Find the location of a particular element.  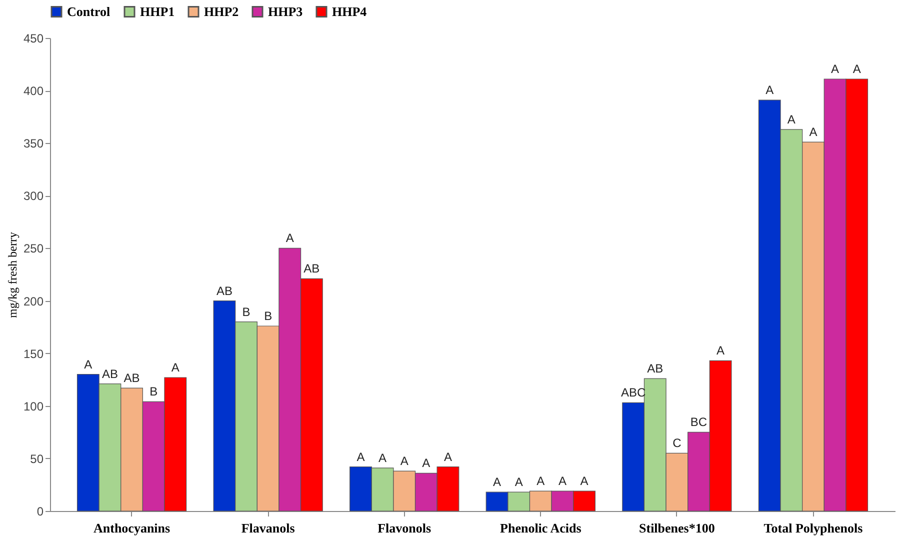

y-tick-label: 400 is located at coordinates (33, 91).